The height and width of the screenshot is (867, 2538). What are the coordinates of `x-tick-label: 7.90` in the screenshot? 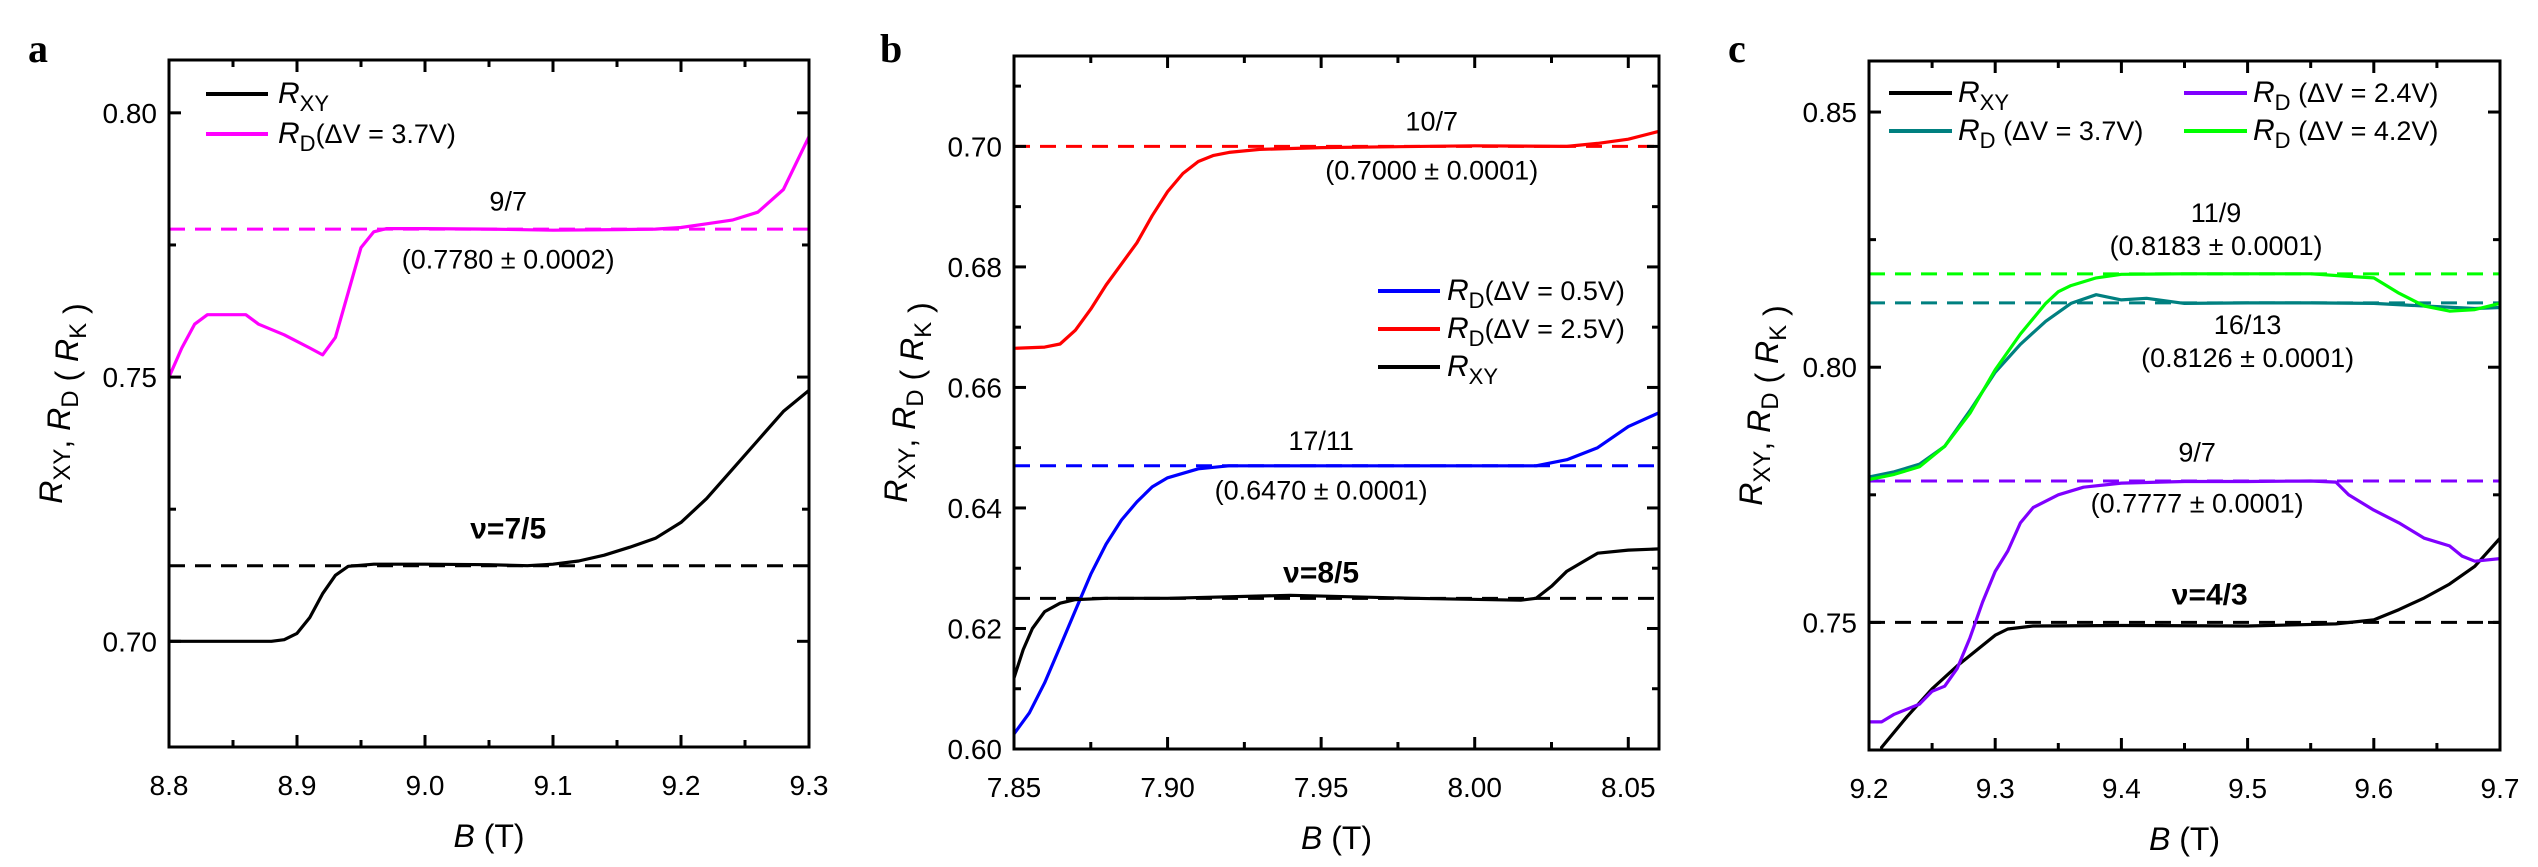 It's located at (1167, 787).